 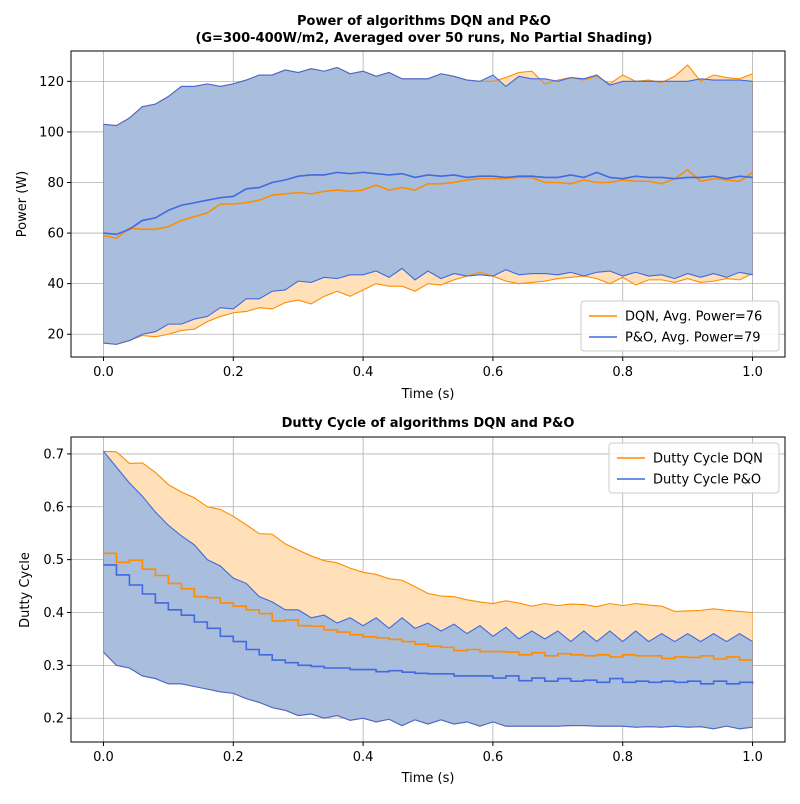 I want to click on duty-xtick-label: 0.0, so click(x=103, y=757).